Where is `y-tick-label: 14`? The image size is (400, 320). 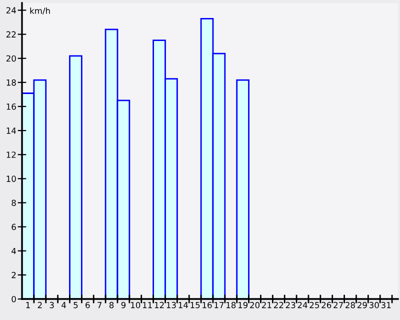 y-tick-label: 14 is located at coordinates (11, 131).